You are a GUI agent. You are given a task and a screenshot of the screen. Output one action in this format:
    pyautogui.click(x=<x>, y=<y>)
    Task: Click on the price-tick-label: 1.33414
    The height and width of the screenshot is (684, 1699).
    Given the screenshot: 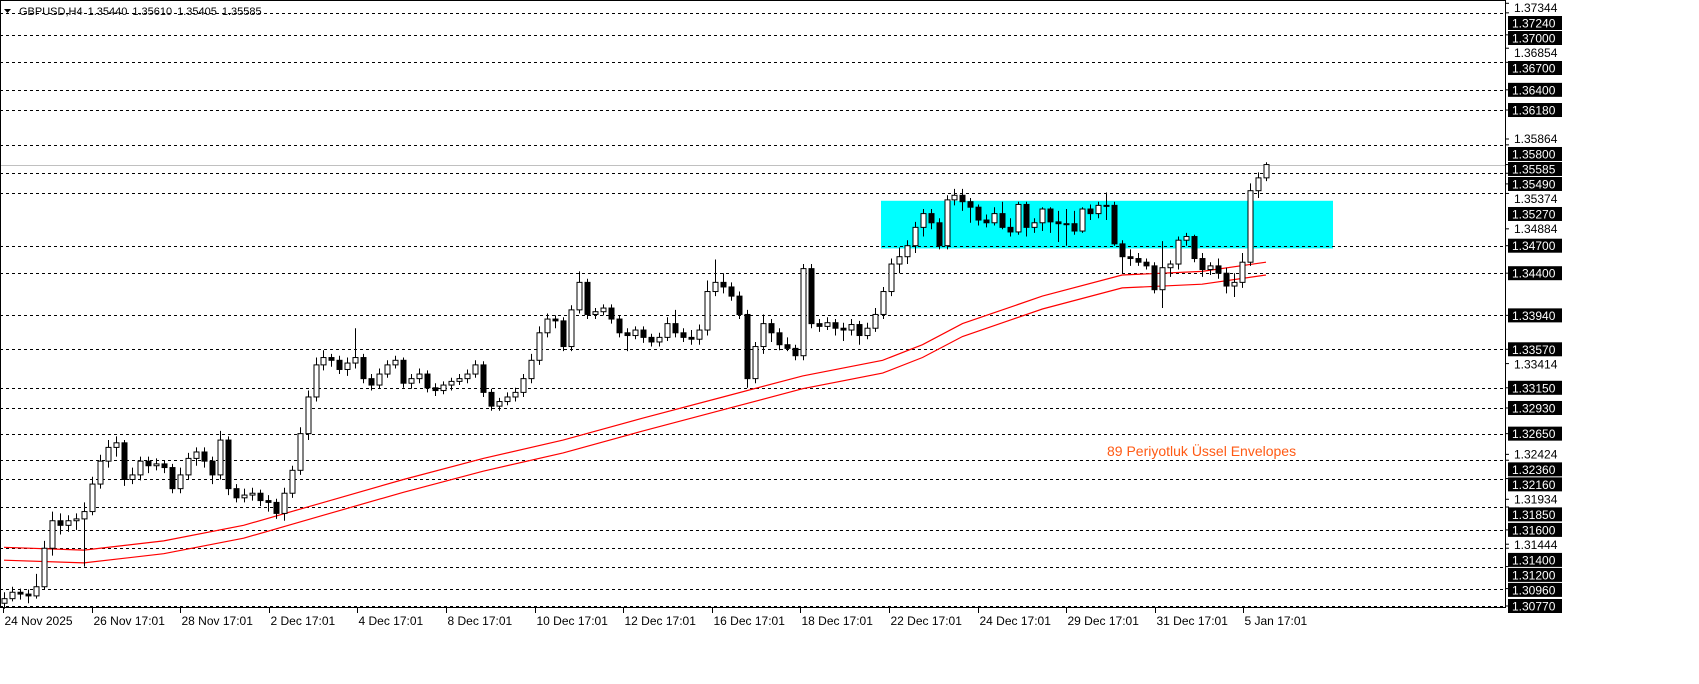 What is the action you would take?
    pyautogui.click(x=1536, y=364)
    